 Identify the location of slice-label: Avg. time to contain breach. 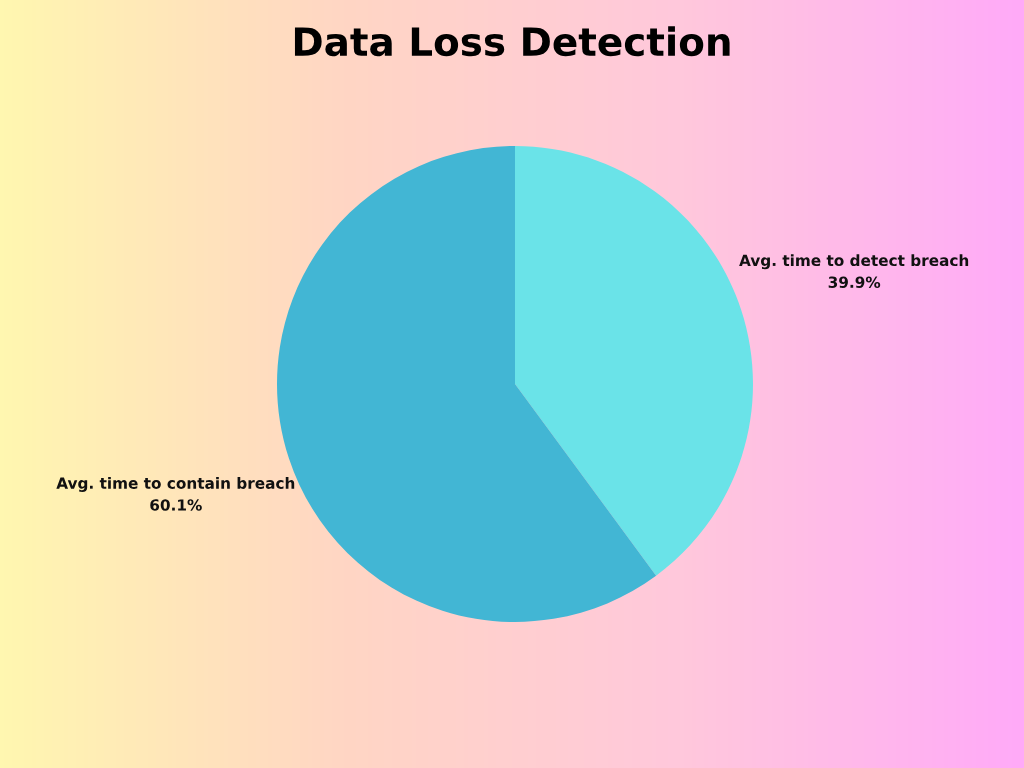
(175, 484).